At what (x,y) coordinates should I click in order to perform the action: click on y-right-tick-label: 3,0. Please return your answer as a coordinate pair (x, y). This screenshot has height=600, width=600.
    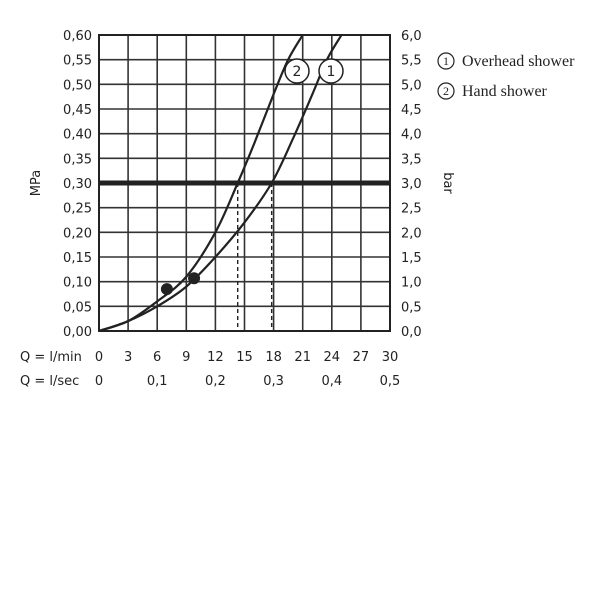
    Looking at the image, I should click on (411, 184).